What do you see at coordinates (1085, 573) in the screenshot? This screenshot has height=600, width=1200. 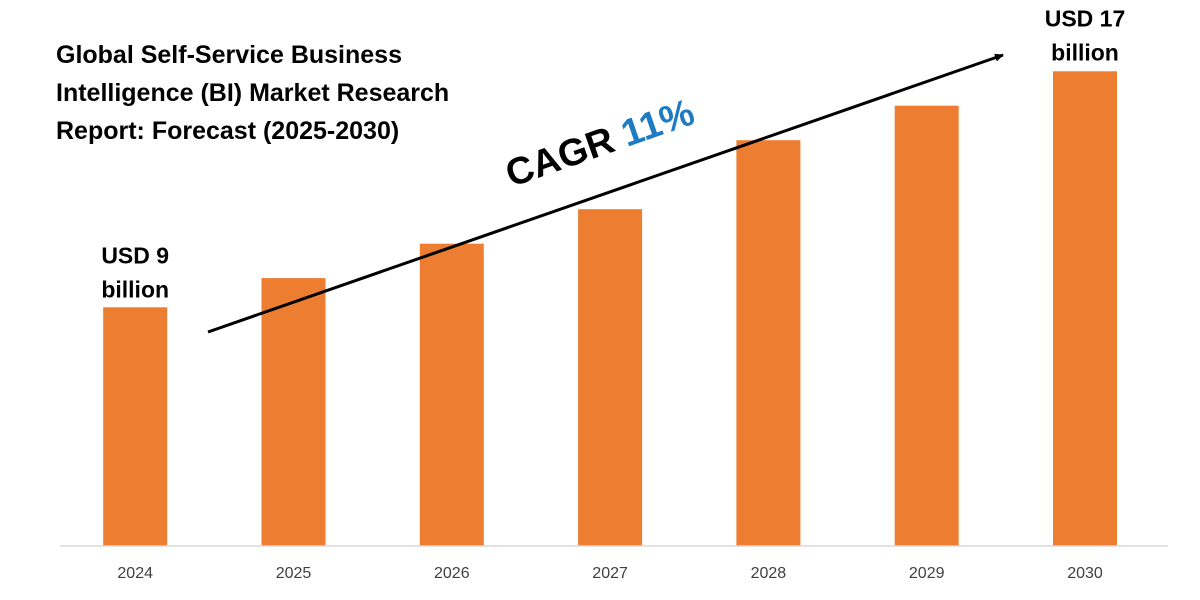 I see `x-tick-label-2030: 2030` at bounding box center [1085, 573].